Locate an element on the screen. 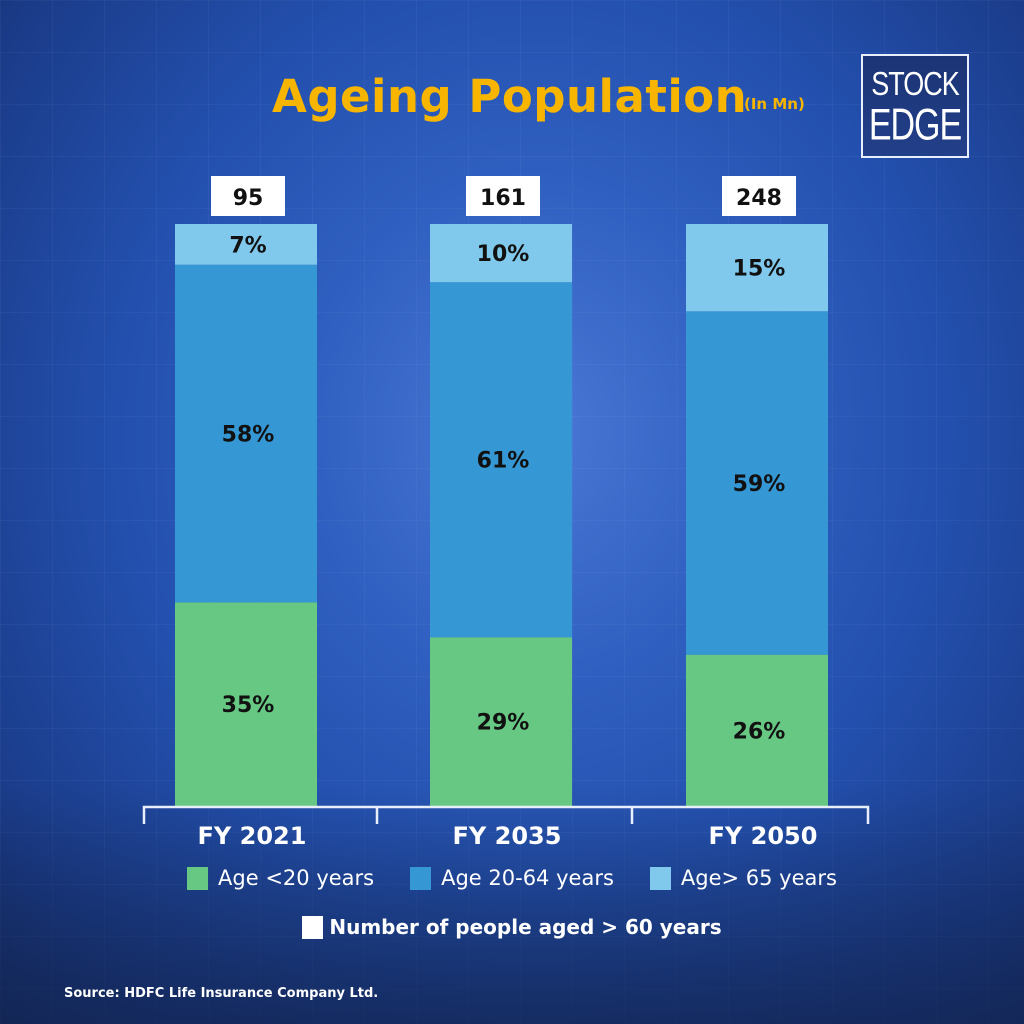  chart-title: Ageing Population is located at coordinates (510, 96).